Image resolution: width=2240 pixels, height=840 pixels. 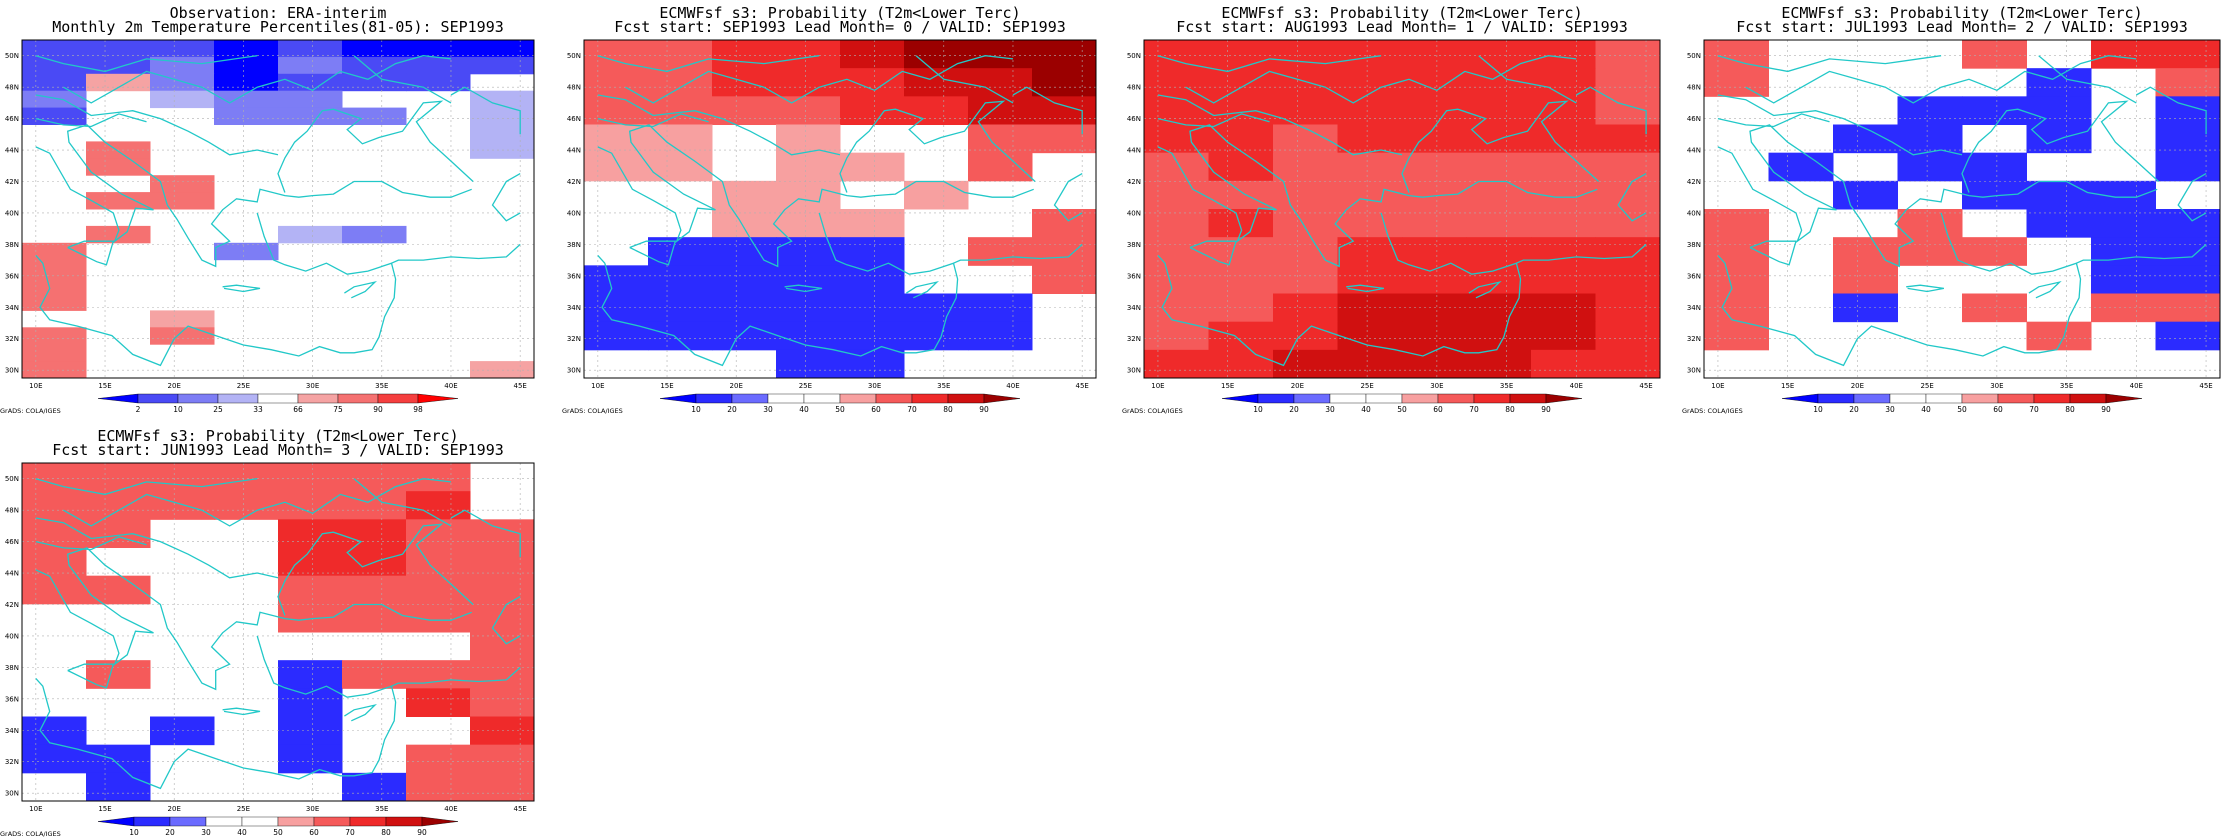 I want to click on panel-title-line: ECMWFsf s3: Probability (T2m<Lower Terc), so click(x=839, y=13).